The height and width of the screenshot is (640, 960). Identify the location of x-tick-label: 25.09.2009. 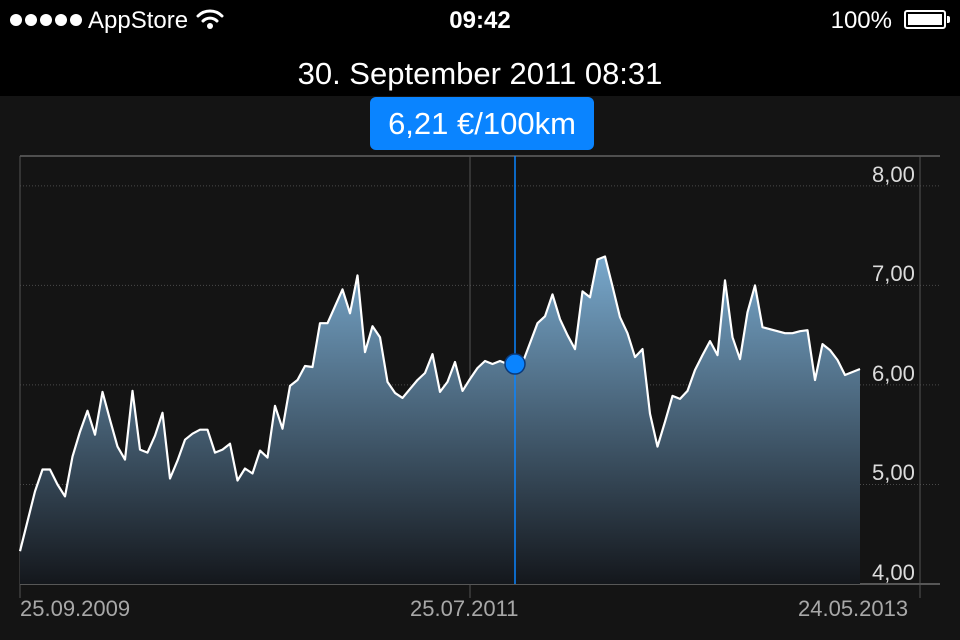
(75, 608).